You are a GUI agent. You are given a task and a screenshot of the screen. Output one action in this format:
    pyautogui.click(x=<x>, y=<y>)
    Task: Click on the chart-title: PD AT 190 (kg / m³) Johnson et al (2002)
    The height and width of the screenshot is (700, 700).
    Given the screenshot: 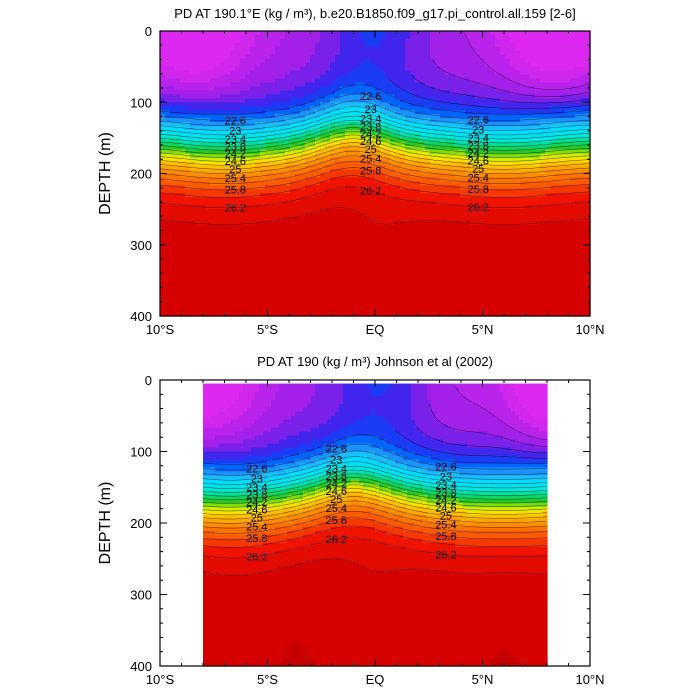 What is the action you would take?
    pyautogui.click(x=375, y=361)
    